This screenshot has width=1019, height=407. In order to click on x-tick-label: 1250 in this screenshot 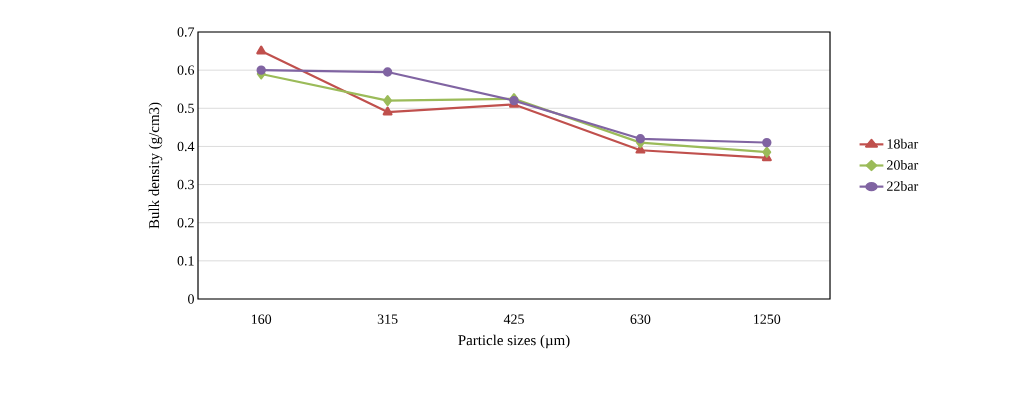, I will do `click(767, 319)`.